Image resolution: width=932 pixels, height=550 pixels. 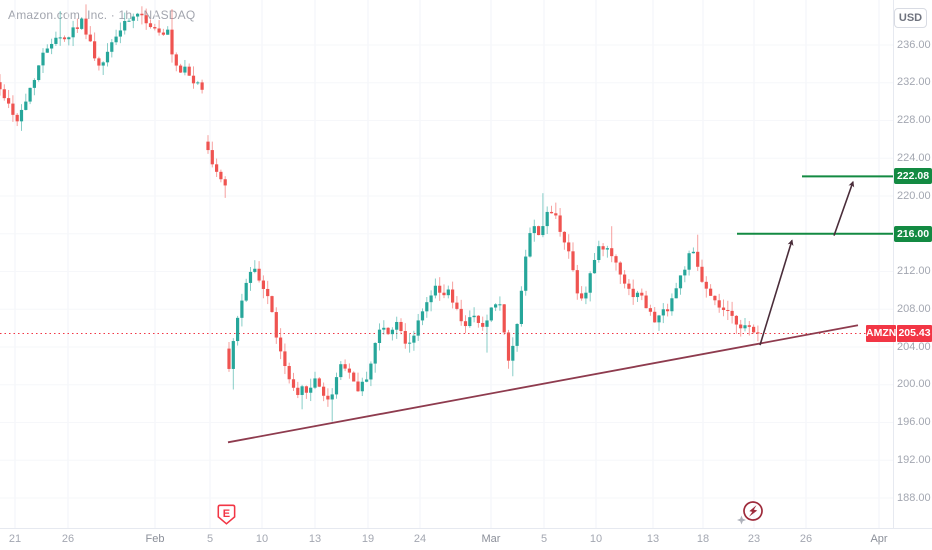 What do you see at coordinates (914, 271) in the screenshot?
I see `price-tick-label: 212.00` at bounding box center [914, 271].